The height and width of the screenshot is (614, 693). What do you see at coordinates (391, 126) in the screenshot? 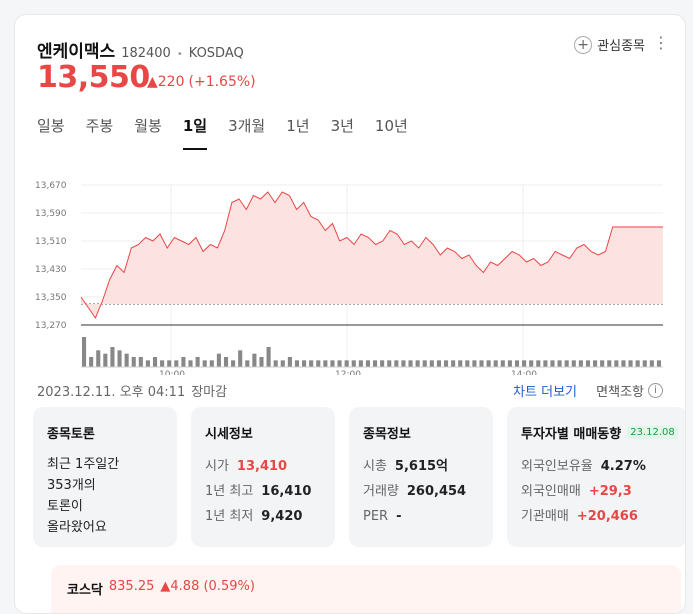
I see `tab-10year: 10년` at bounding box center [391, 126].